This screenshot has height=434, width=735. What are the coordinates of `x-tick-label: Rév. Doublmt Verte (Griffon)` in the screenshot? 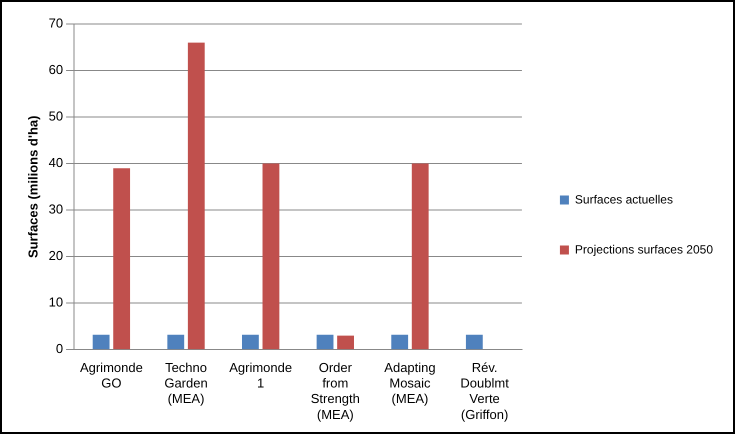 It's located at (485, 391).